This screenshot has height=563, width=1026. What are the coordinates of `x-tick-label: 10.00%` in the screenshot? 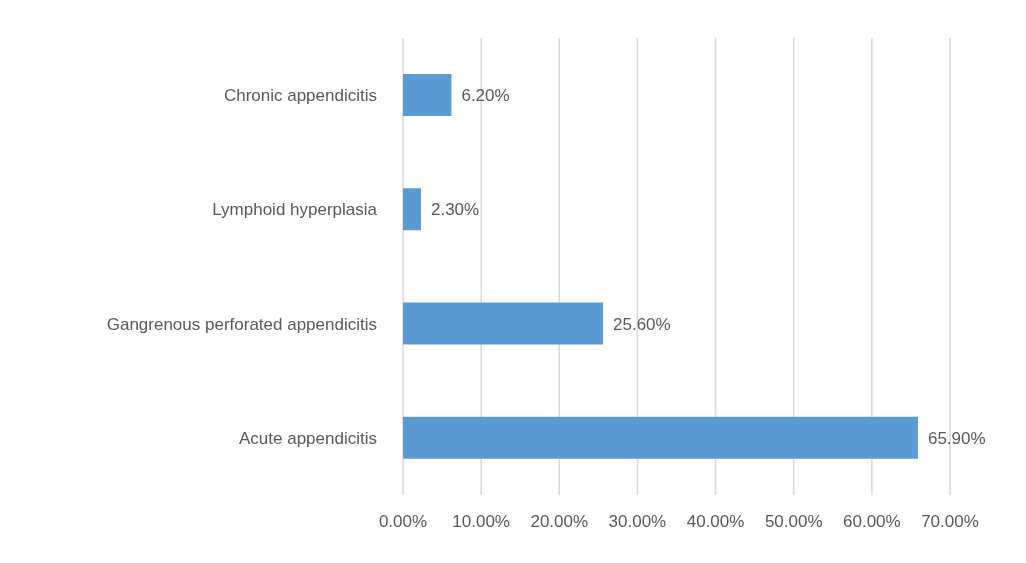 It's located at (481, 522).